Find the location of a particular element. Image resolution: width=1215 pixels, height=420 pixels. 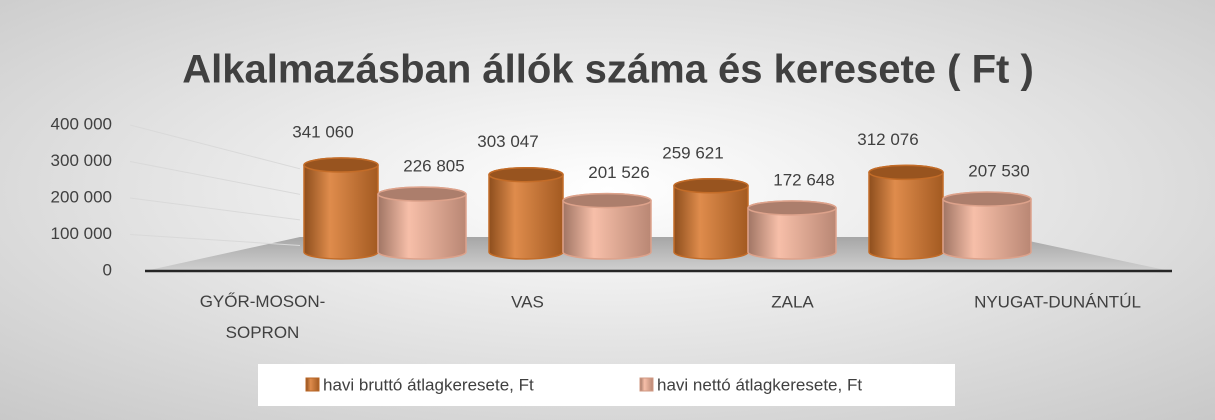

x-tick-label: VAS is located at coordinates (527, 301).